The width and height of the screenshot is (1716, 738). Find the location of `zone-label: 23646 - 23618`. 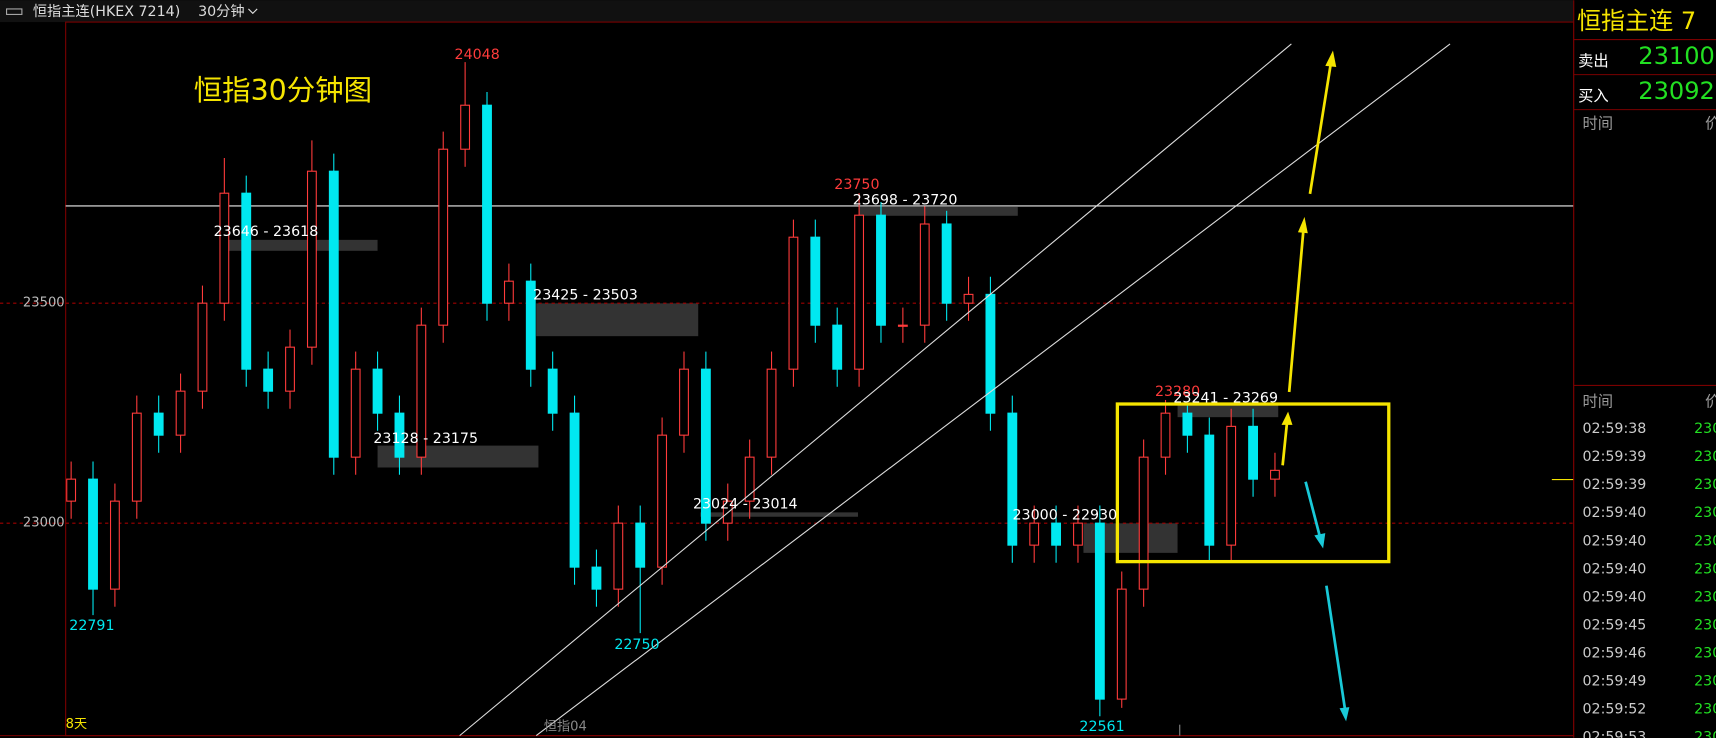

zone-label: 23646 - 23618 is located at coordinates (266, 232).